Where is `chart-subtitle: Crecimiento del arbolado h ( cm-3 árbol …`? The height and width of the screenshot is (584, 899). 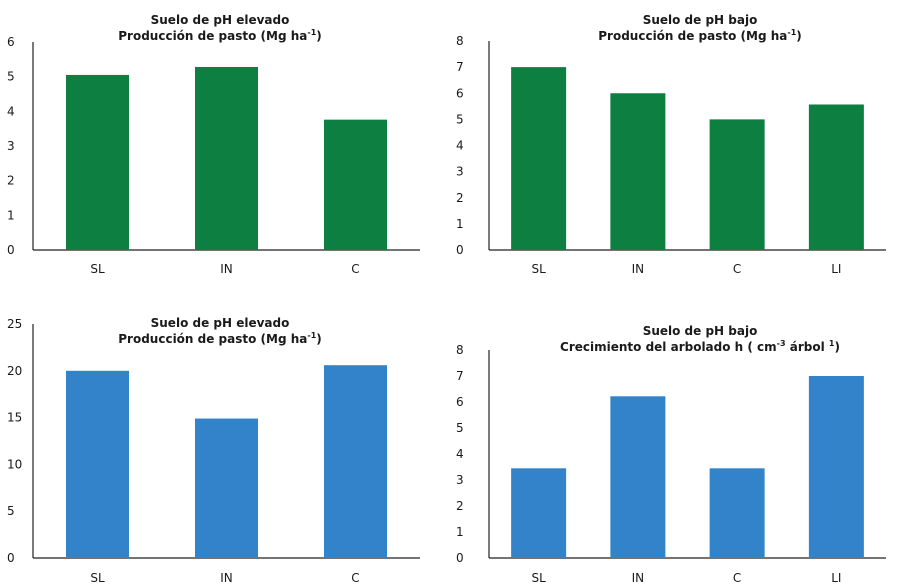
chart-subtitle: Crecimiento del arbolado h ( cm-3 árbol … is located at coordinates (700, 346).